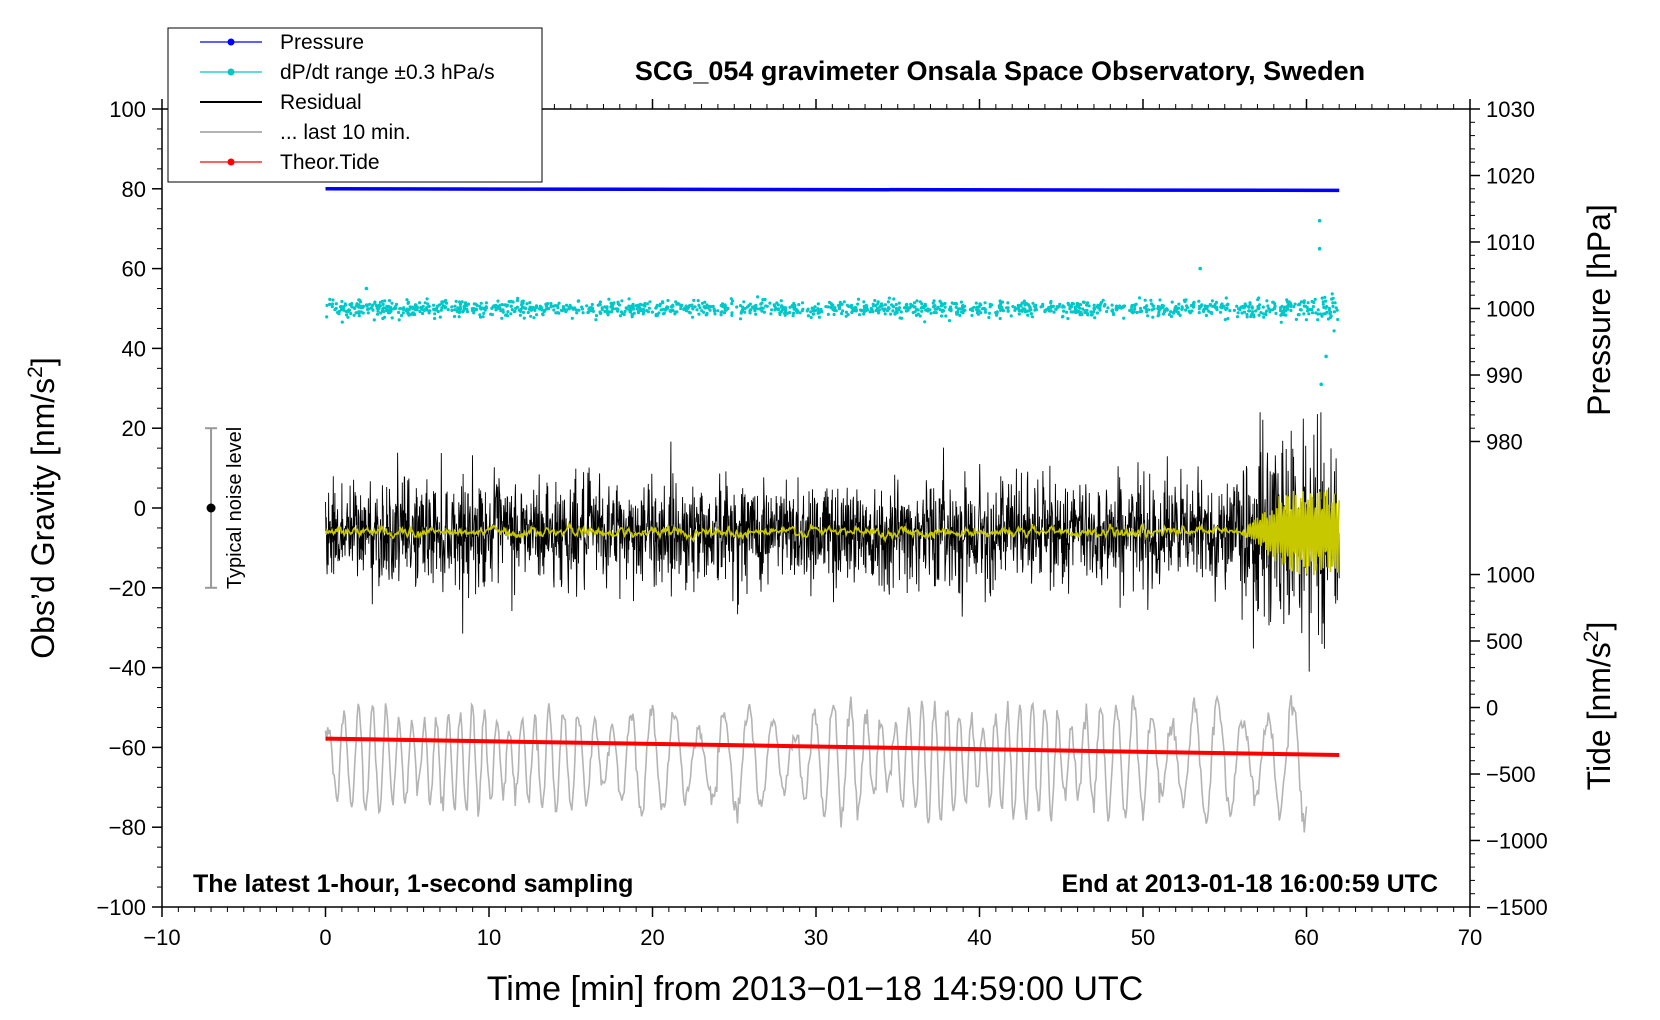 The width and height of the screenshot is (1660, 1020). What do you see at coordinates (816, 937) in the screenshot?
I see `x-tick-label: 30` at bounding box center [816, 937].